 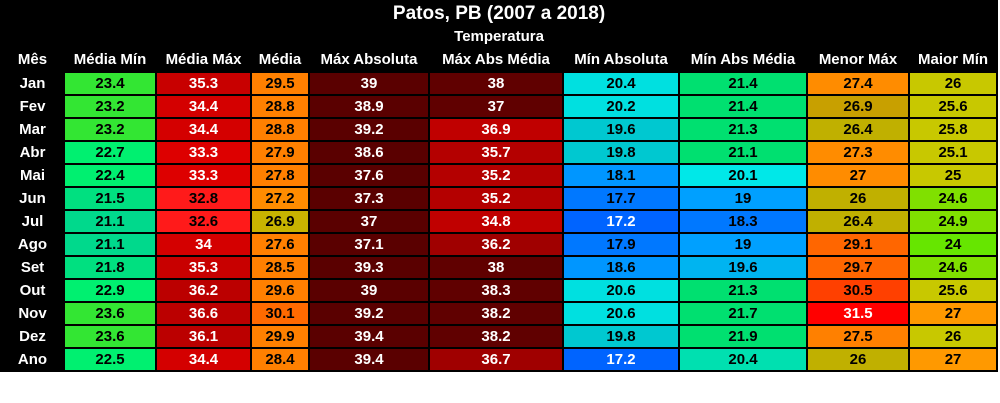 I want to click on value-cell: 32.8, so click(x=203, y=198).